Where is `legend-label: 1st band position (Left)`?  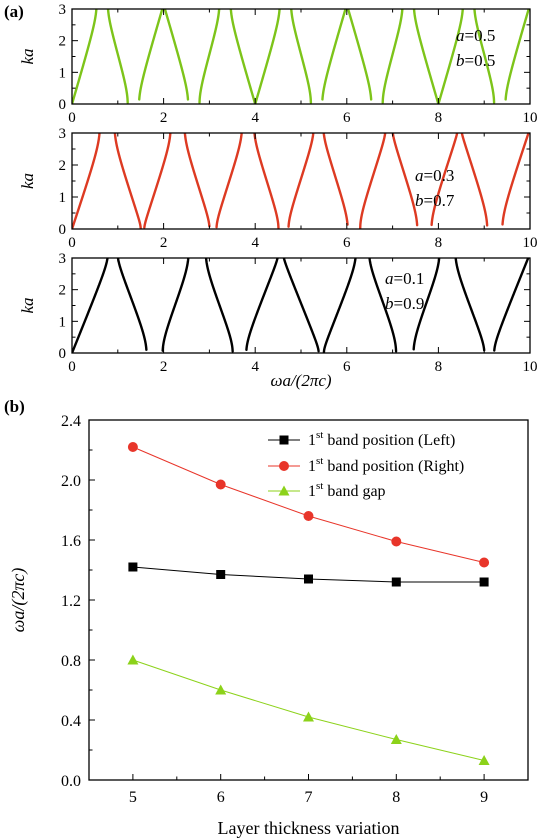
legend-label: 1st band position (Left) is located at coordinates (381, 439).